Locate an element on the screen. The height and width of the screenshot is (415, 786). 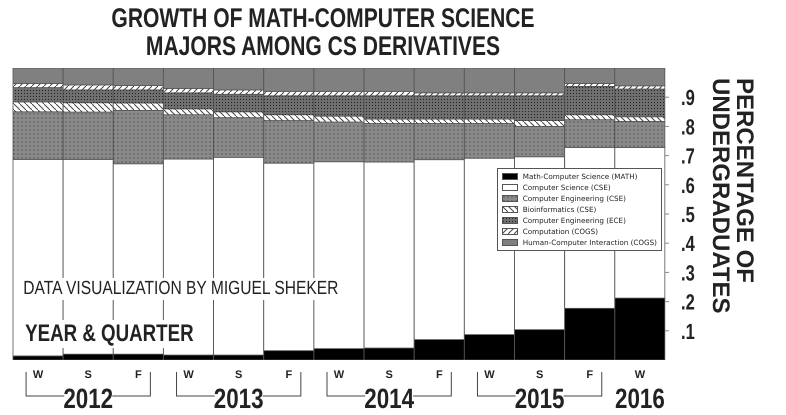
chart-title: GROWTH OF MATH-COMPUTER SCIENCE MAJORS AMONG CS DERIVATIVES is located at coordinates (323, 32).